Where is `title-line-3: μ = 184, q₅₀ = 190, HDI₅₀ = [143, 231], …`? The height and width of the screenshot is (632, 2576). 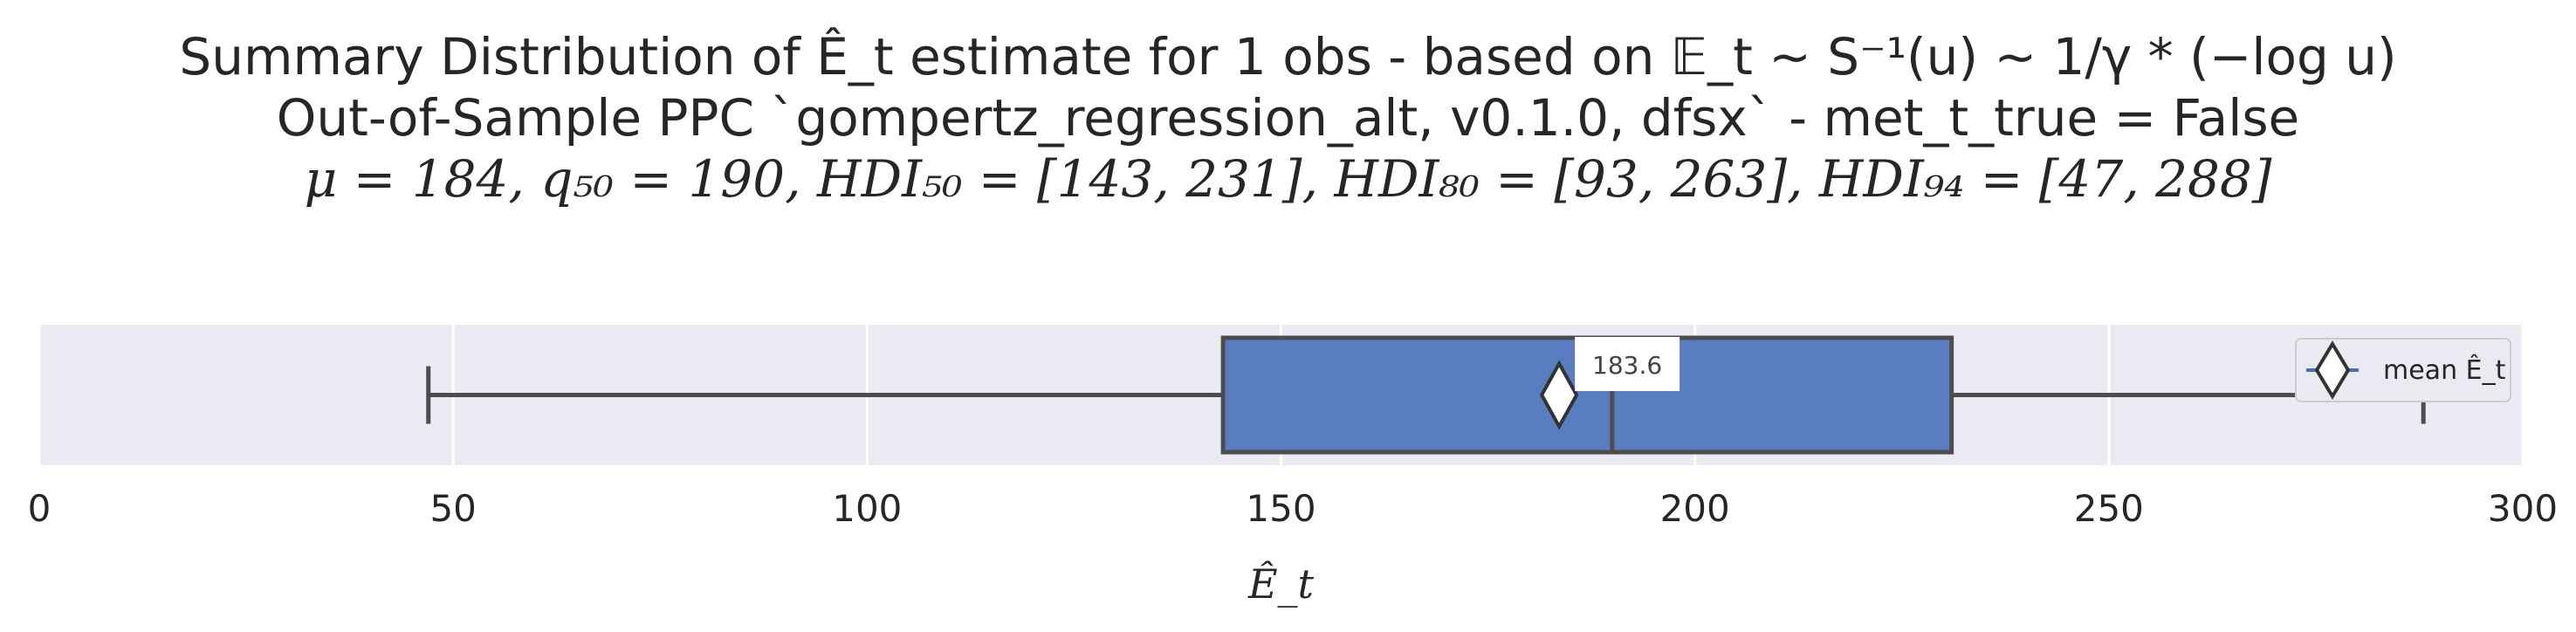 title-line-3: μ = 184, q₅₀ = 190, HDI₅₀ = [143, 231], … is located at coordinates (1288, 179).